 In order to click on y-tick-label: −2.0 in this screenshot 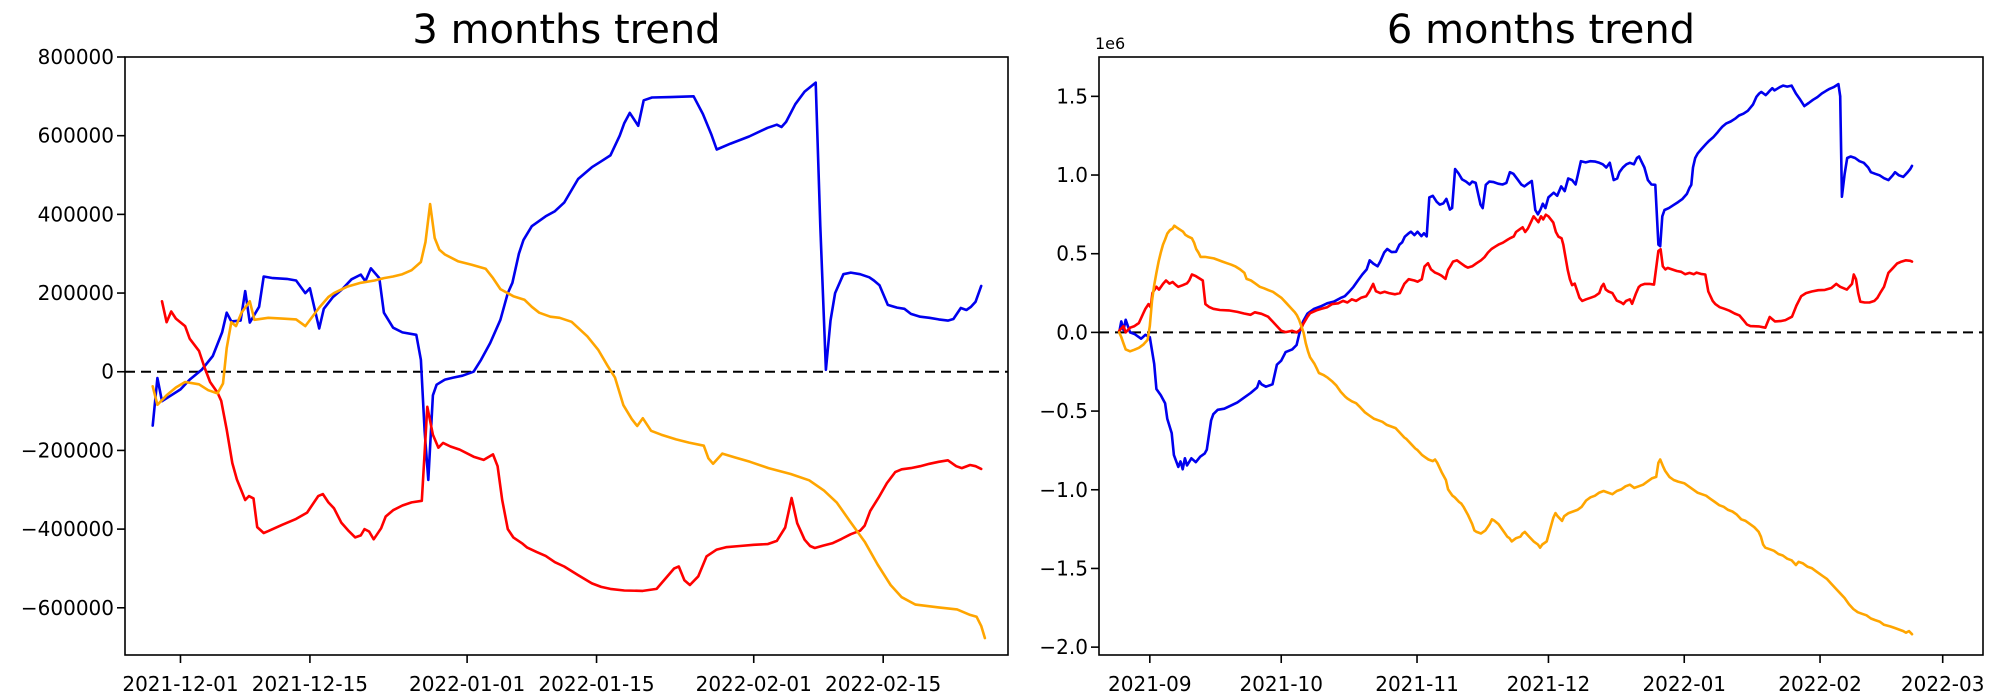, I will do `click(1063, 647)`.